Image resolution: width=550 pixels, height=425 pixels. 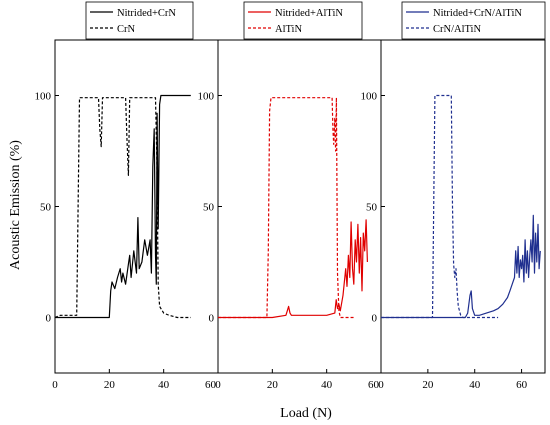 I want to click on series-line-nitrided-crn, so click(x=123, y=206).